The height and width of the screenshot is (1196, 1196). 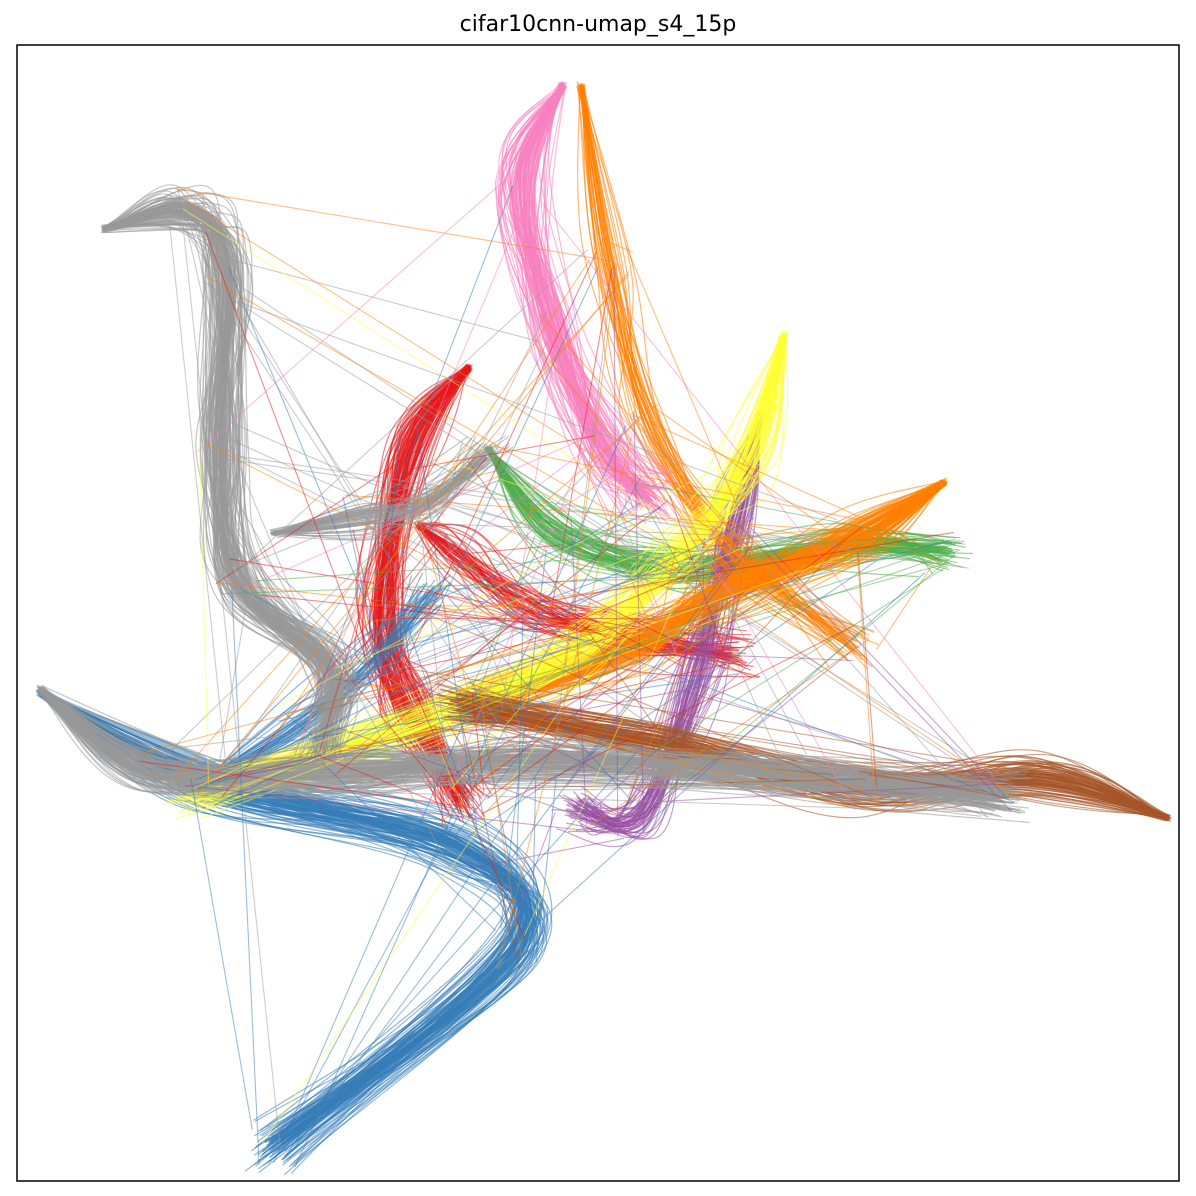 What do you see at coordinates (598, 24) in the screenshot?
I see `chart-title: cifar10cnn-umap_s4_15p` at bounding box center [598, 24].